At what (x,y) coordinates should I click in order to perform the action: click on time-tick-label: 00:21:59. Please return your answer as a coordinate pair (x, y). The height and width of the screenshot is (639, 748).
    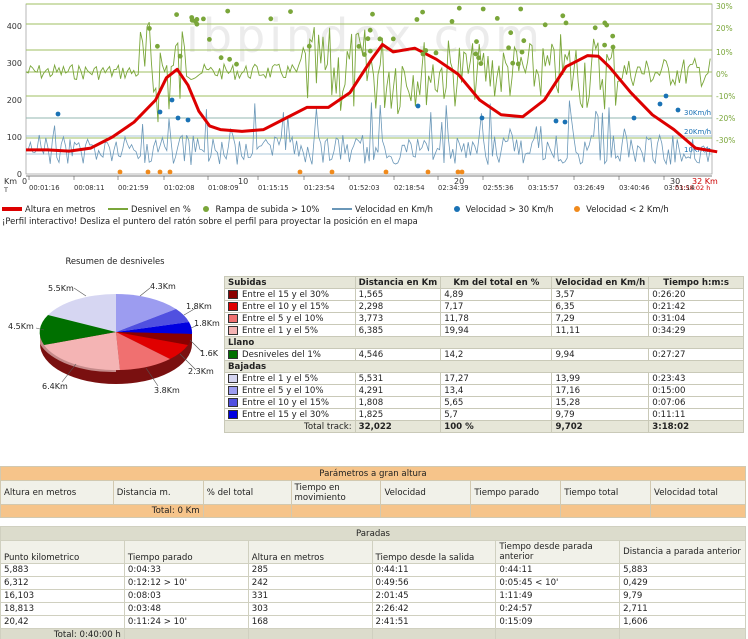
    Looking at the image, I should click on (133, 188).